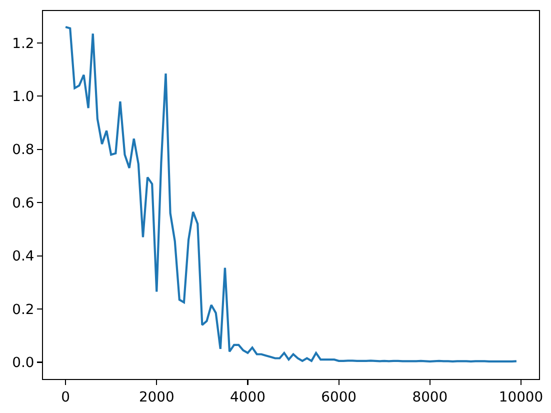 This screenshot has height=413, width=551. I want to click on y-tick-label: 0.2, so click(23, 310).